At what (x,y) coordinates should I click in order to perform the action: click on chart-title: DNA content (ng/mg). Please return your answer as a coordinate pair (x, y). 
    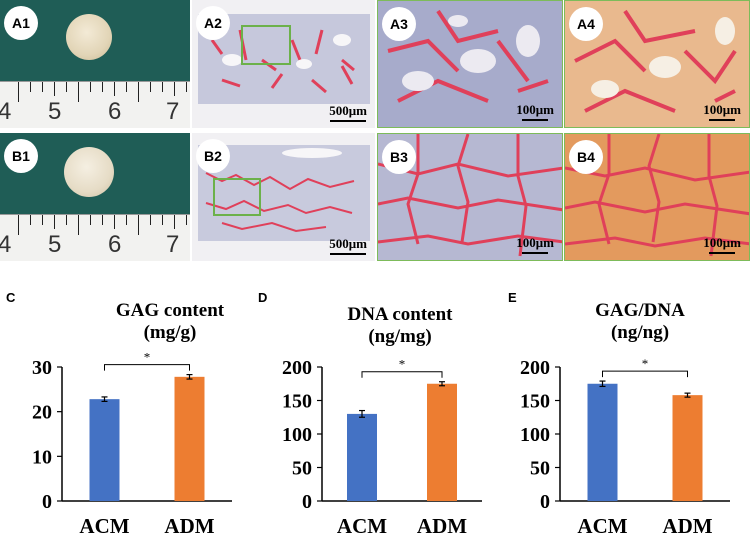
    Looking at the image, I should click on (400, 326).